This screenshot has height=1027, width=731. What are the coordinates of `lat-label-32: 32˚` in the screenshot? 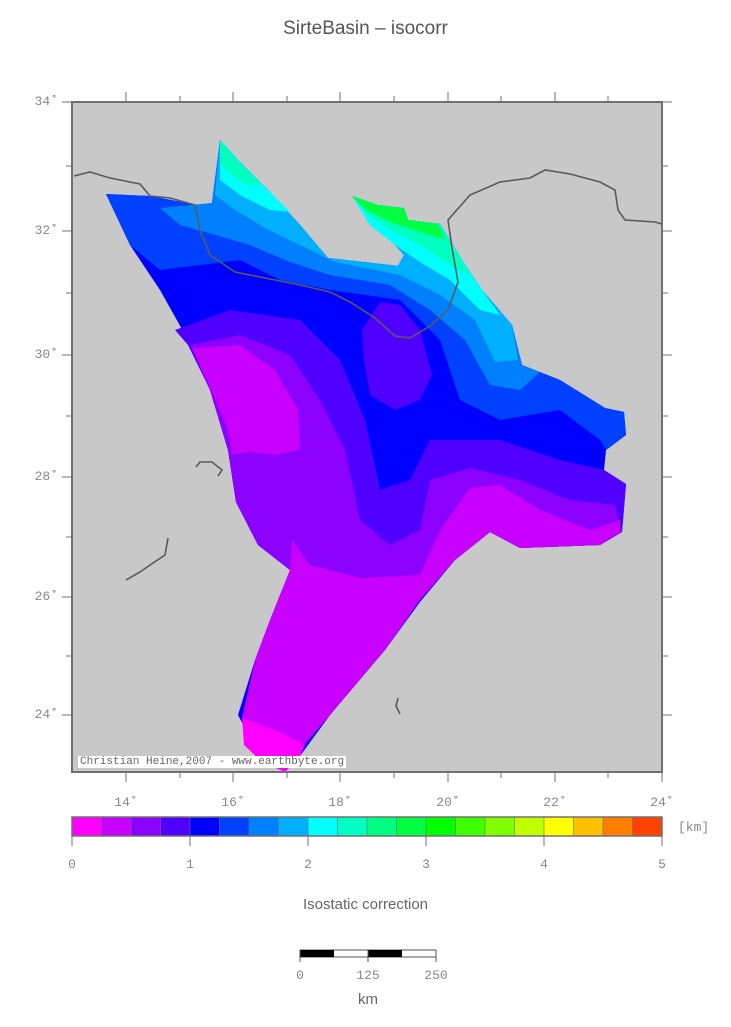 It's located at (46, 230).